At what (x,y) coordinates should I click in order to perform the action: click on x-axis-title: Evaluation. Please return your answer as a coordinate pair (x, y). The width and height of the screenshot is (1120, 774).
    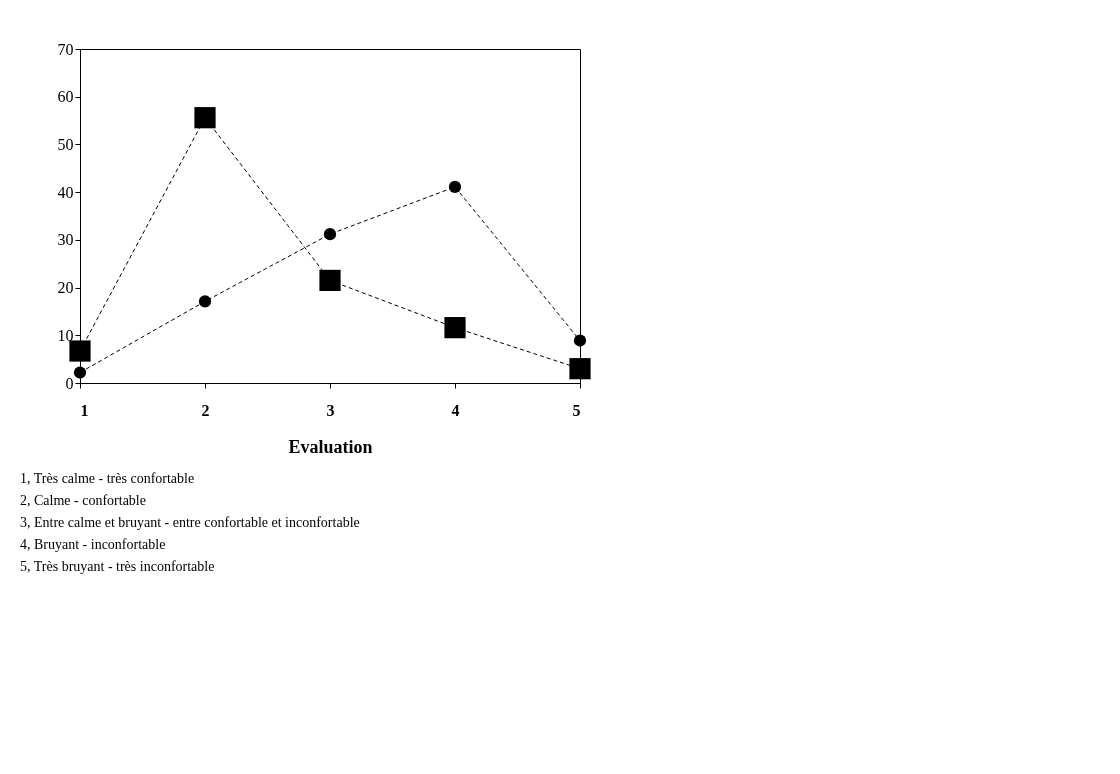
    Looking at the image, I should click on (330, 446).